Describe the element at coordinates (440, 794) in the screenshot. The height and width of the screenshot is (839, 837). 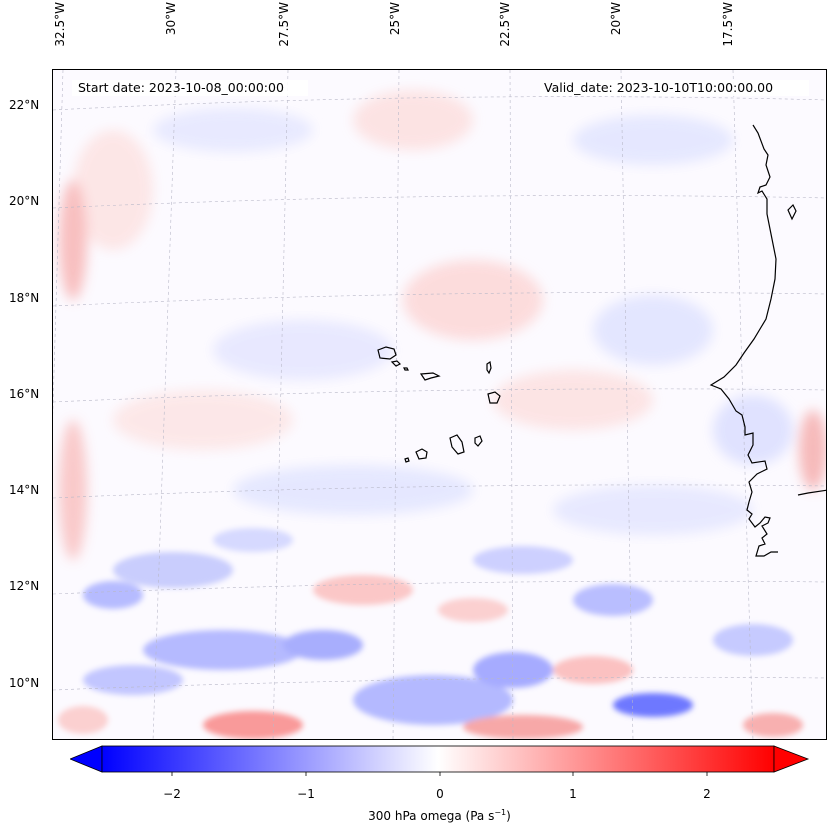
I see `colorbar-tick-0: 0` at that location.